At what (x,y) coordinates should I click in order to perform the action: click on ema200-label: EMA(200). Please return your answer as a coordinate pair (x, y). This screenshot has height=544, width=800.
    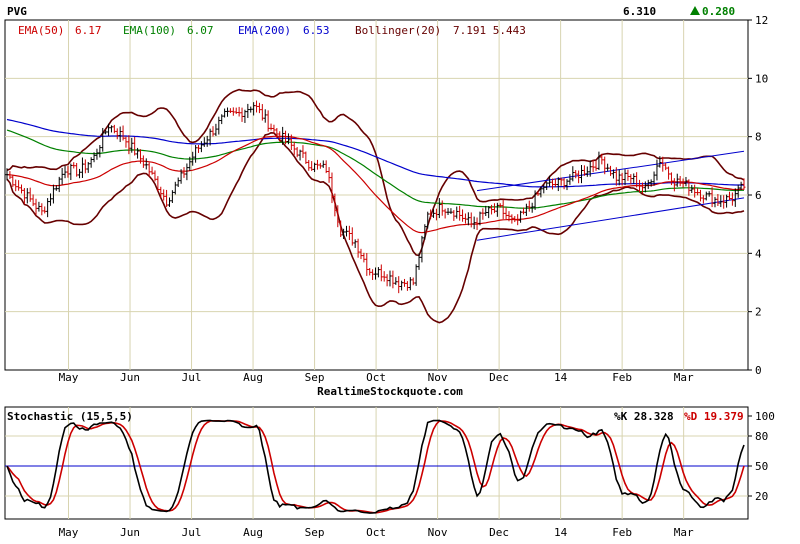
    Looking at the image, I should click on (264, 30).